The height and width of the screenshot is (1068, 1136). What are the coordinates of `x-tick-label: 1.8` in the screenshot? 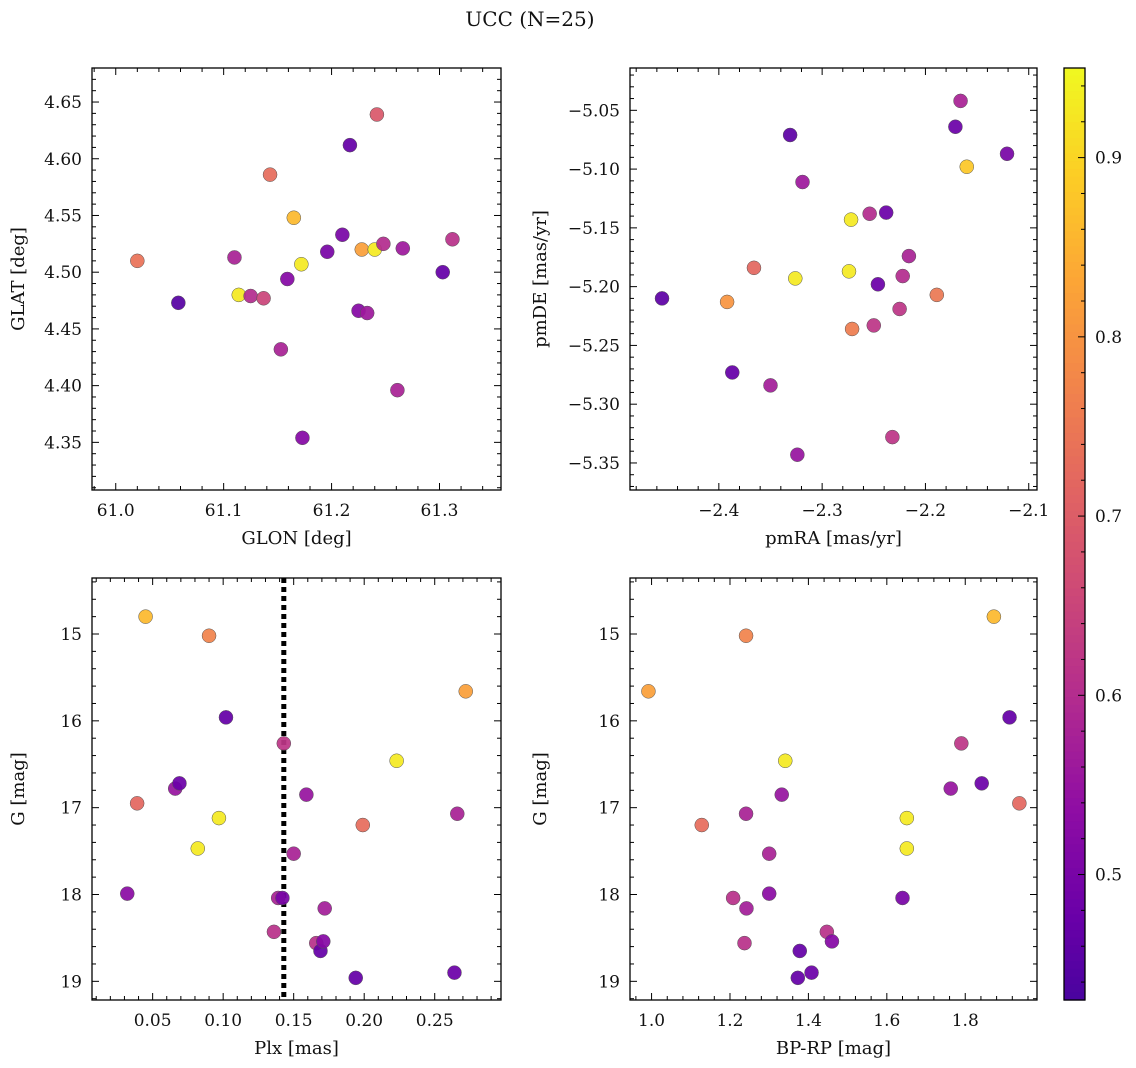 It's located at (965, 1021).